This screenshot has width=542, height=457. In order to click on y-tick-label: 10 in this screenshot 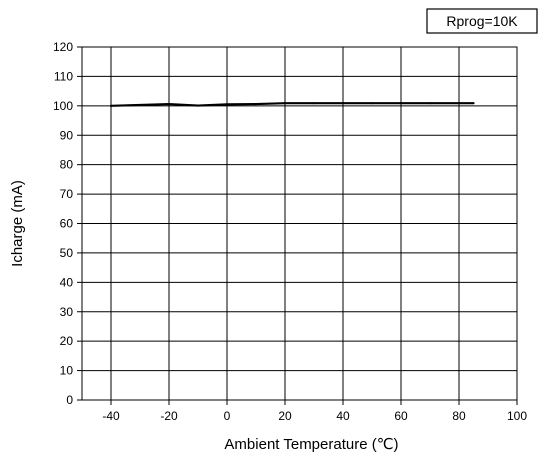, I will do `click(67, 371)`.